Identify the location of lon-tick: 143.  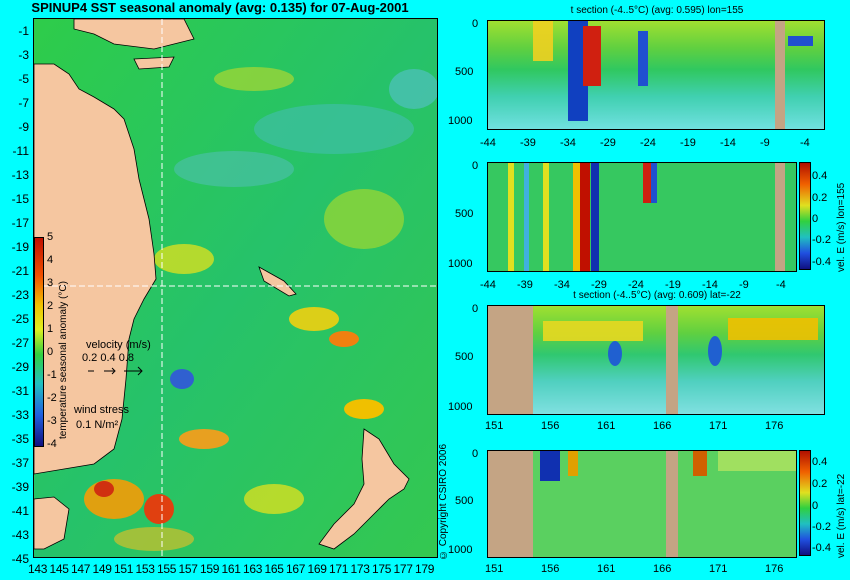
(38, 569).